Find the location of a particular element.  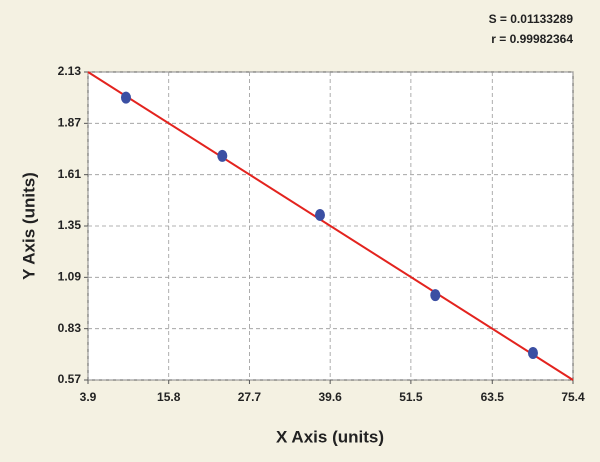

x-tick-label: 63.5 is located at coordinates (493, 397).